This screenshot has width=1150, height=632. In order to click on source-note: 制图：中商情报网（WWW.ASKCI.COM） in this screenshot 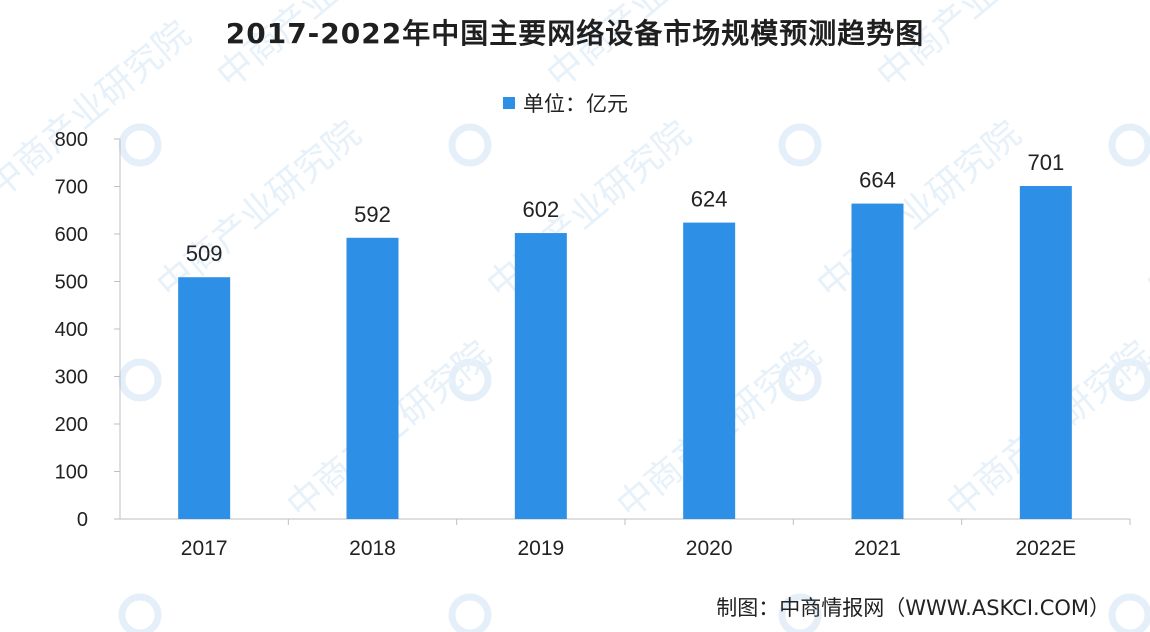, I will do `click(913, 608)`.